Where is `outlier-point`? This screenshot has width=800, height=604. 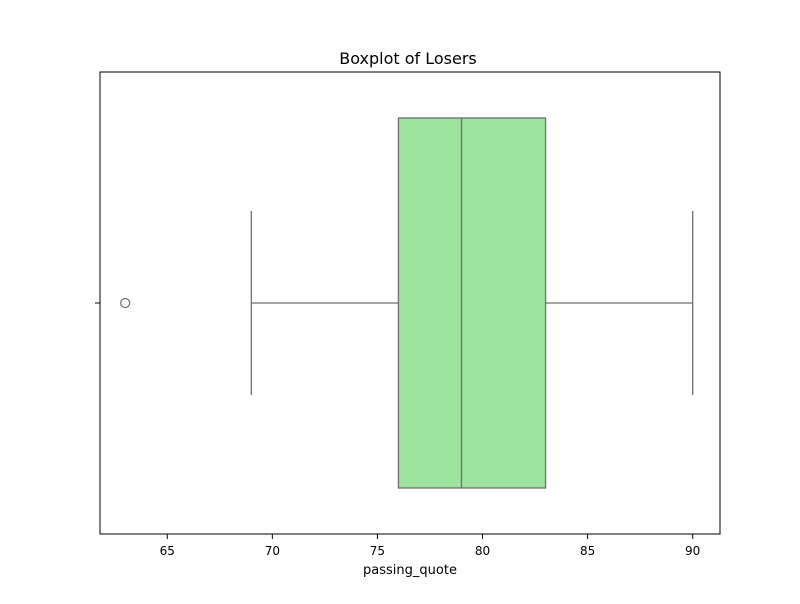 outlier-point is located at coordinates (125, 303).